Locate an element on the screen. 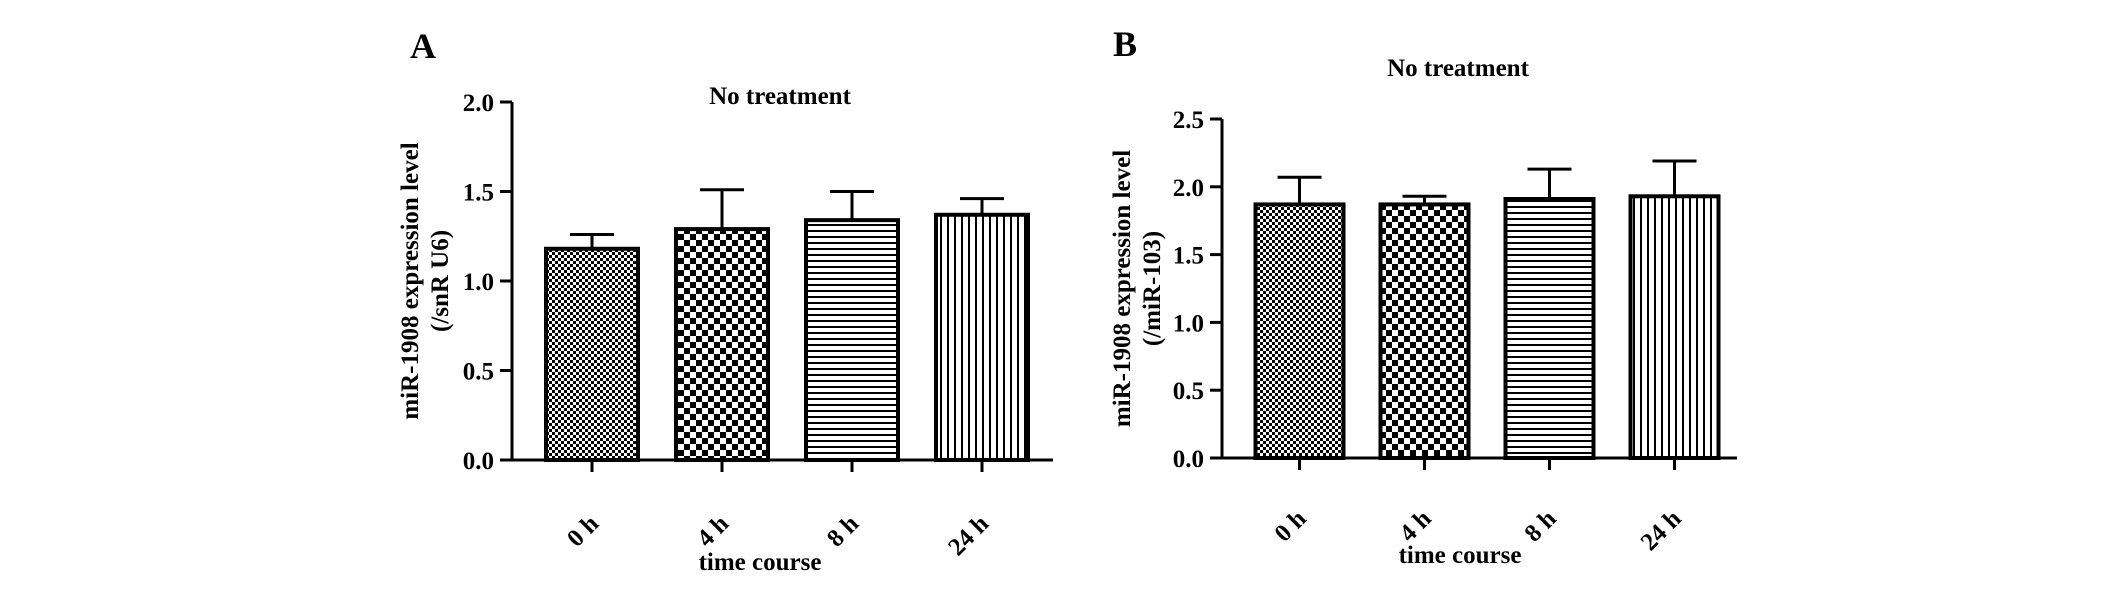 This screenshot has height=599, width=2126. y-axis-label-line: (/miR-103) is located at coordinates (1152, 288).